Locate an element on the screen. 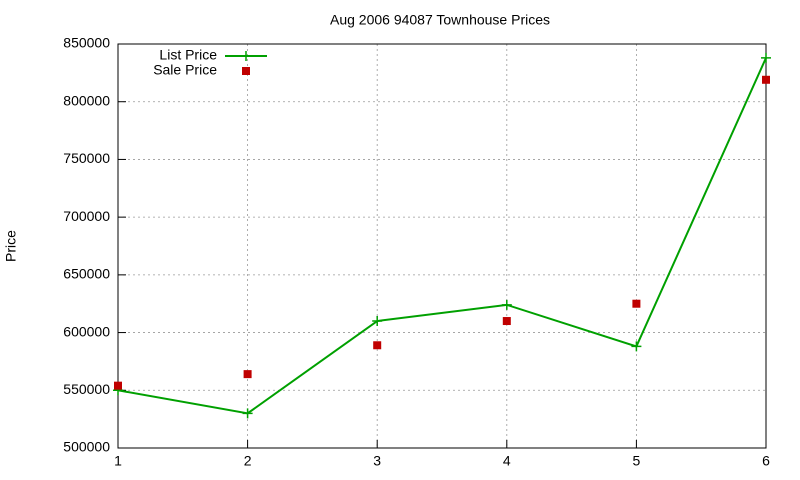  y-tick-label: 850000 is located at coordinates (86, 43).